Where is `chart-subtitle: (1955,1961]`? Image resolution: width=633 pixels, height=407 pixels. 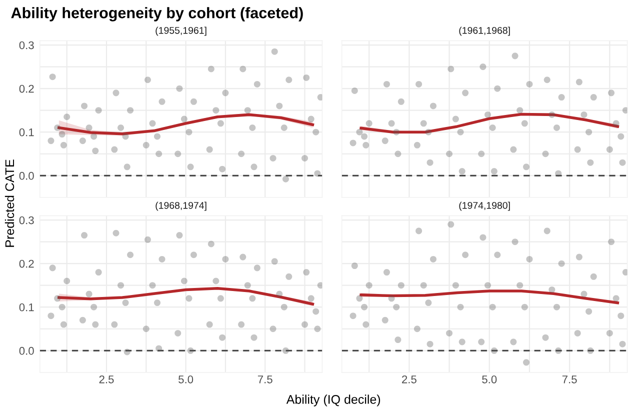 chart-subtitle: (1955,1961] is located at coordinates (181, 31).